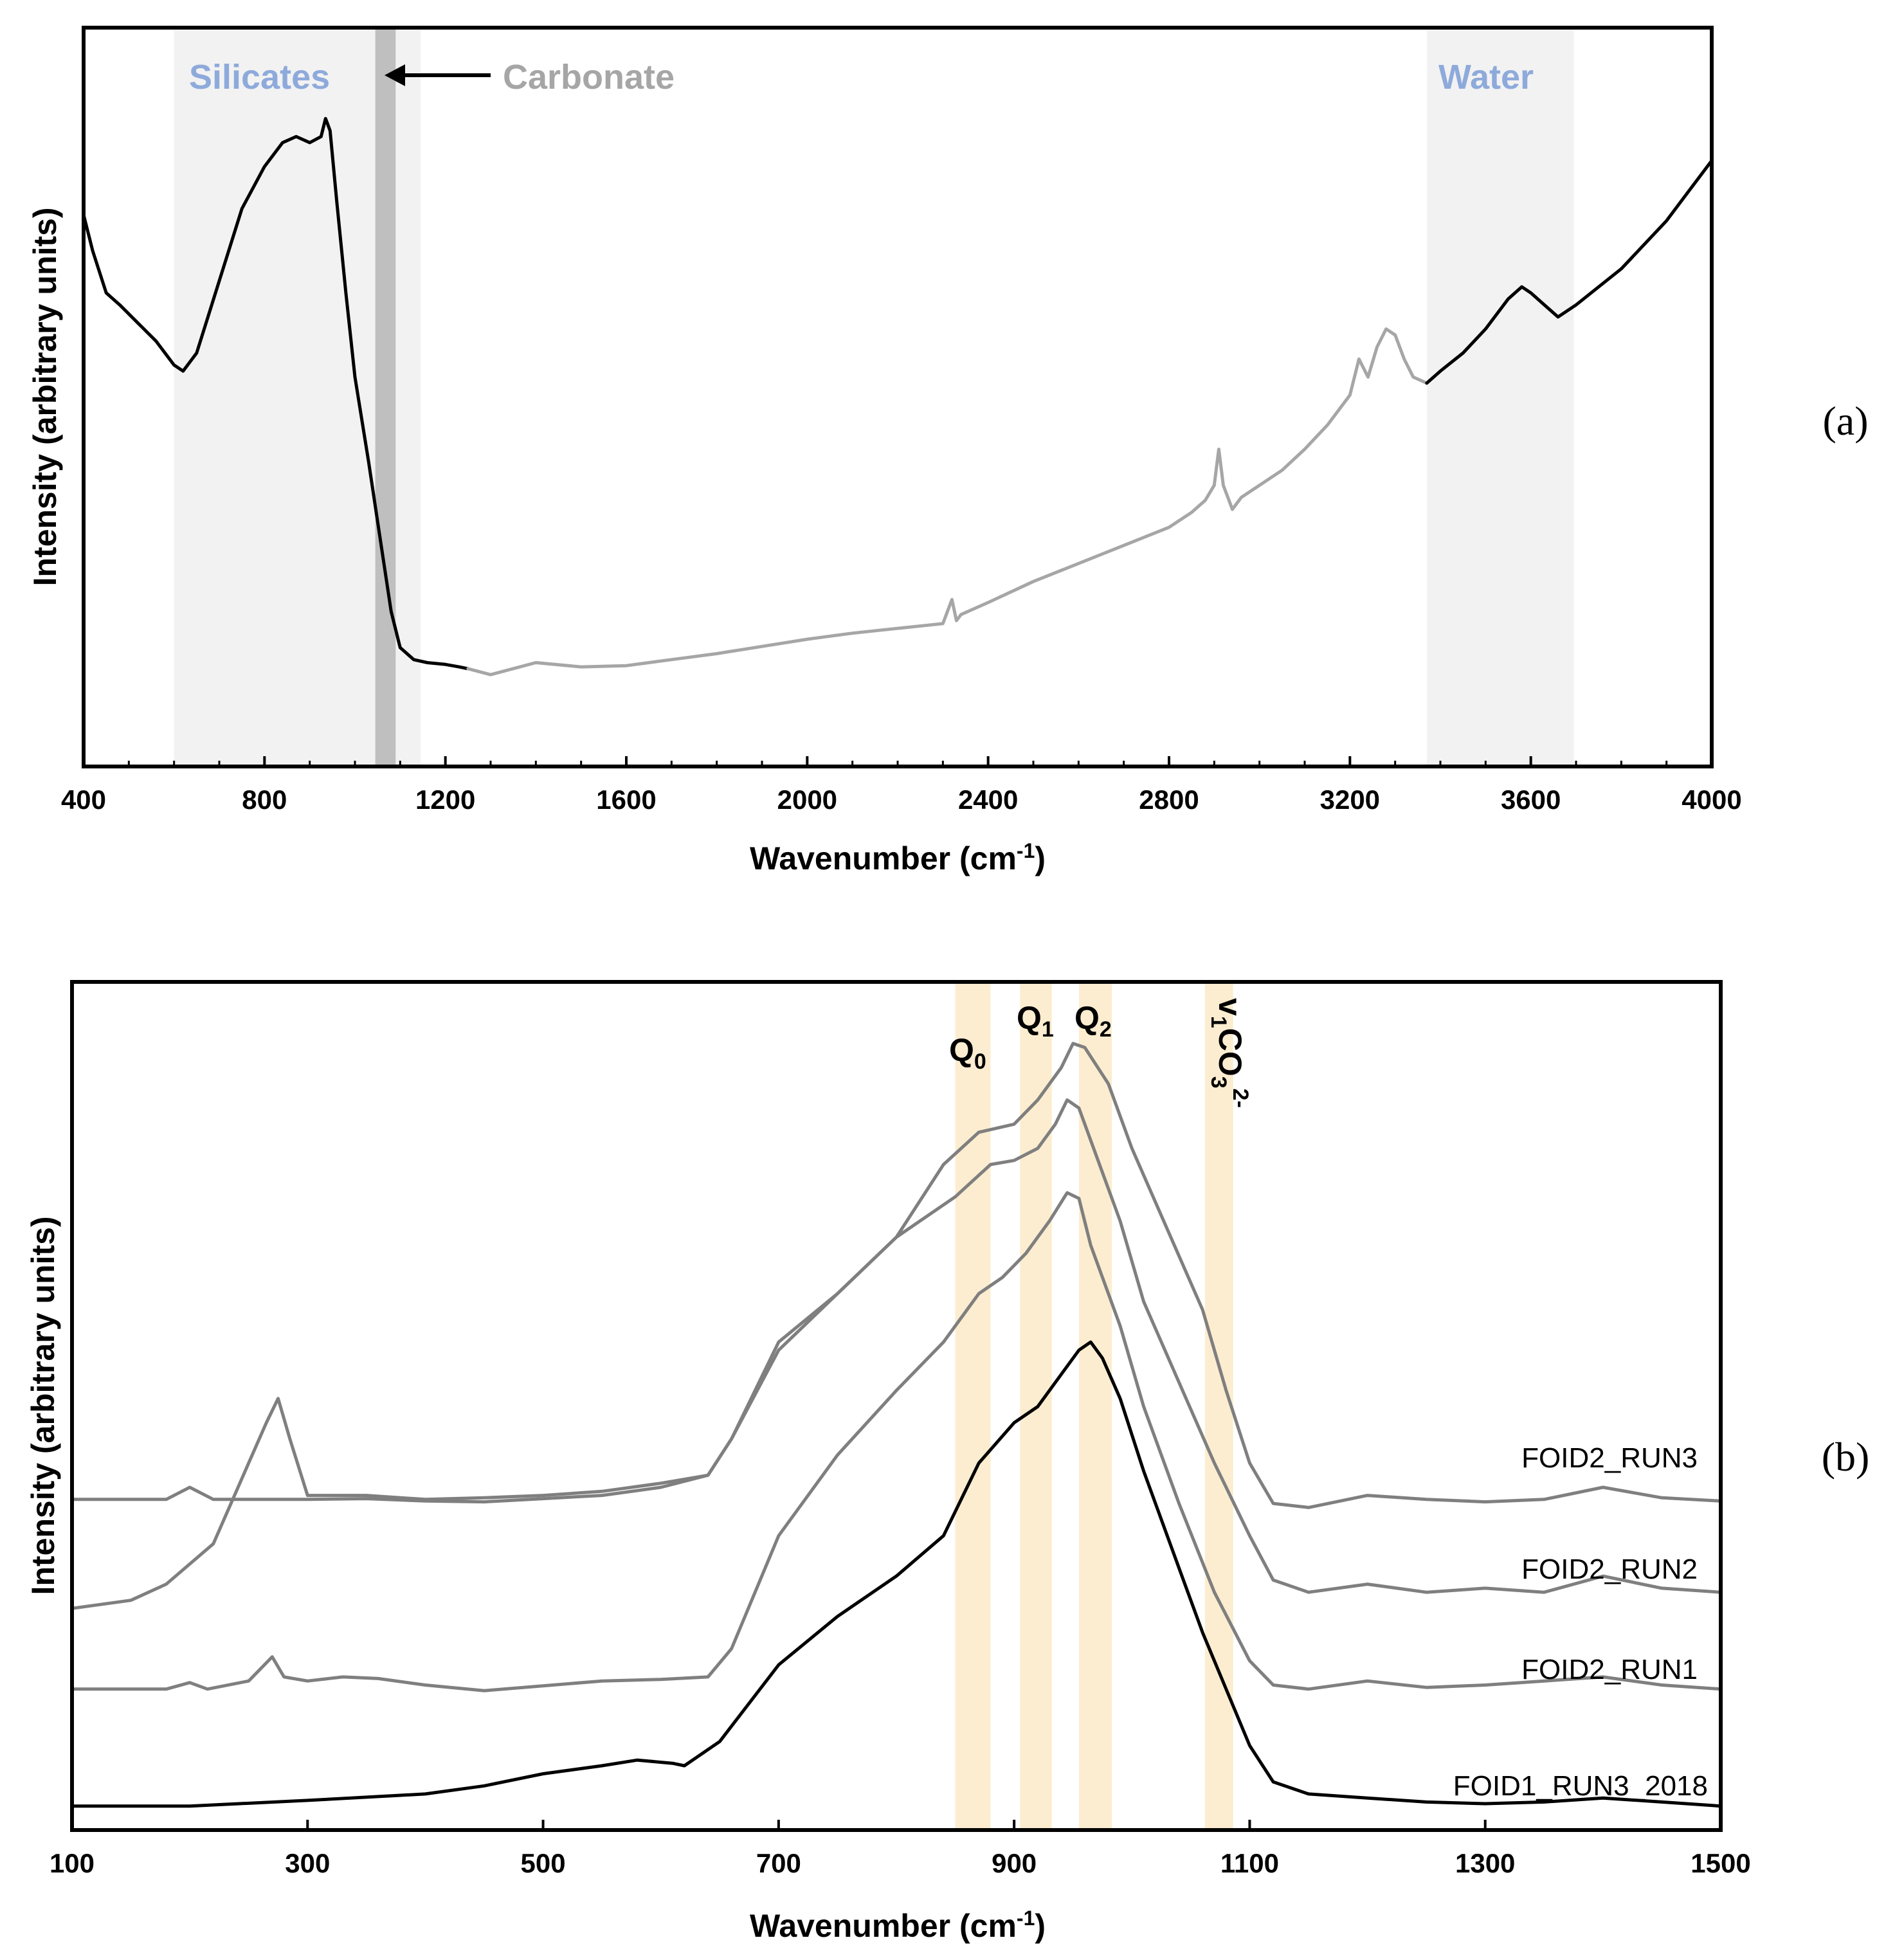  I want to click on b-xtick-label-1300: 1300, so click(1485, 1863).